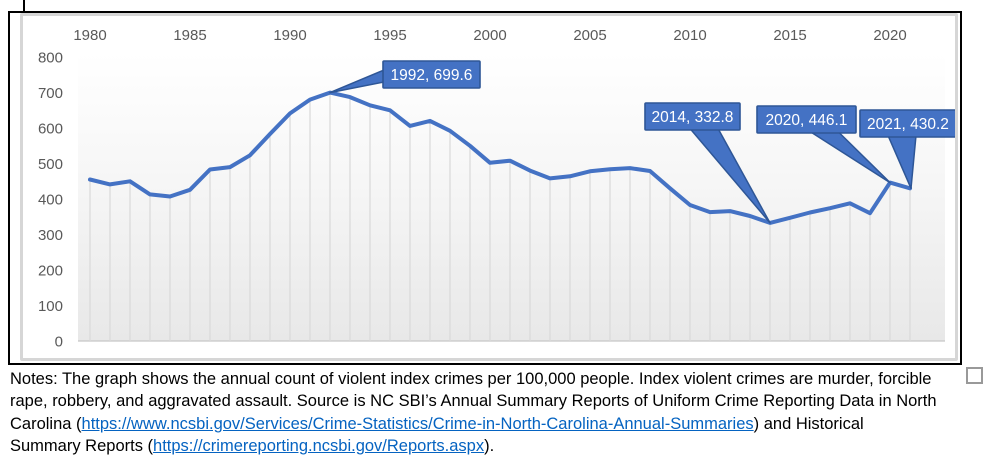 This screenshot has height=462, width=989. I want to click on notes-text: ) and Historical, so click(808, 423).